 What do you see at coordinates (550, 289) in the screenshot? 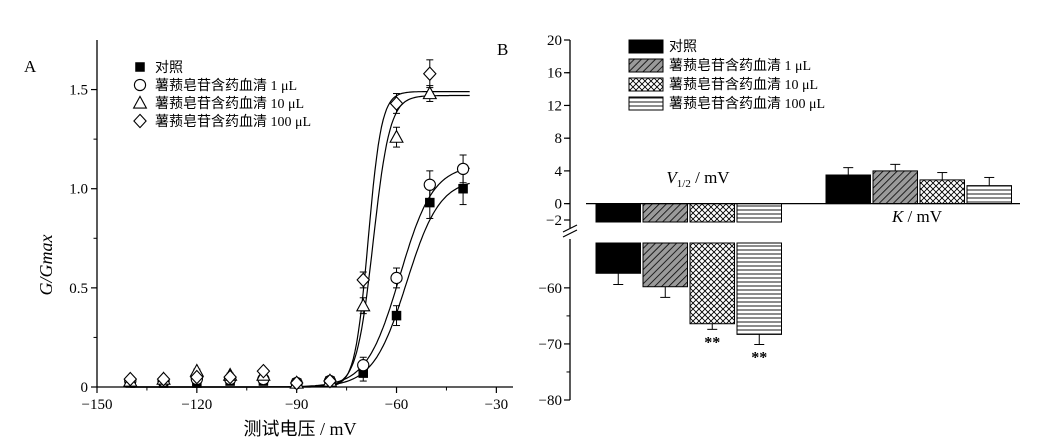
I see `y-tick-label-b: −60` at bounding box center [550, 289].